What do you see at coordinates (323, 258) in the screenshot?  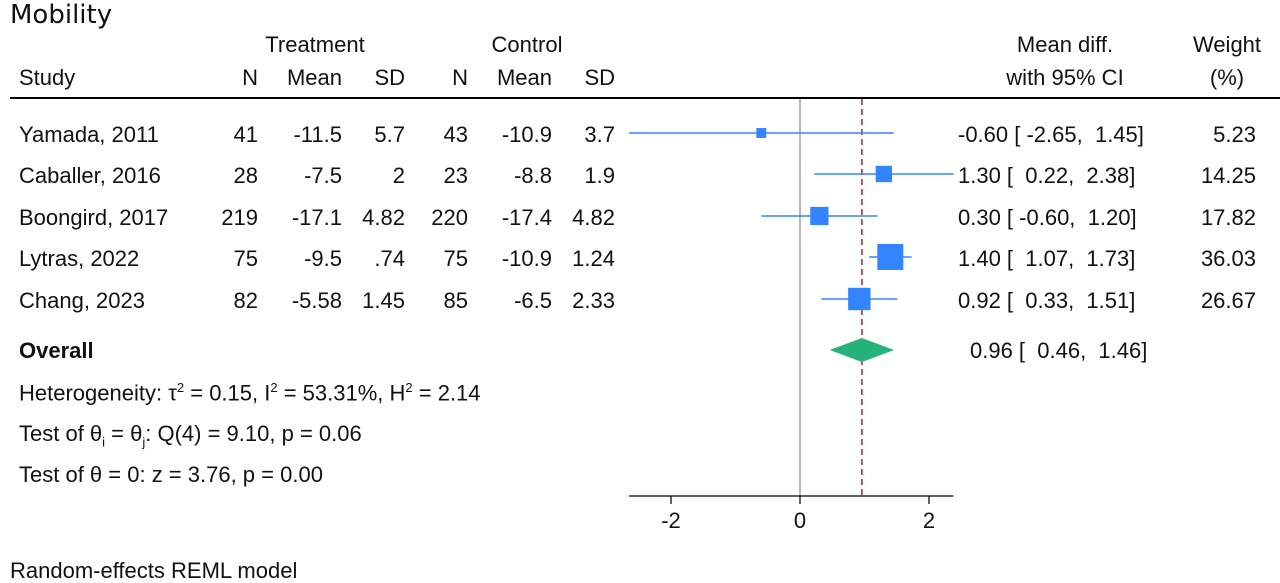 I see `row-tmean: -9.5` at bounding box center [323, 258].